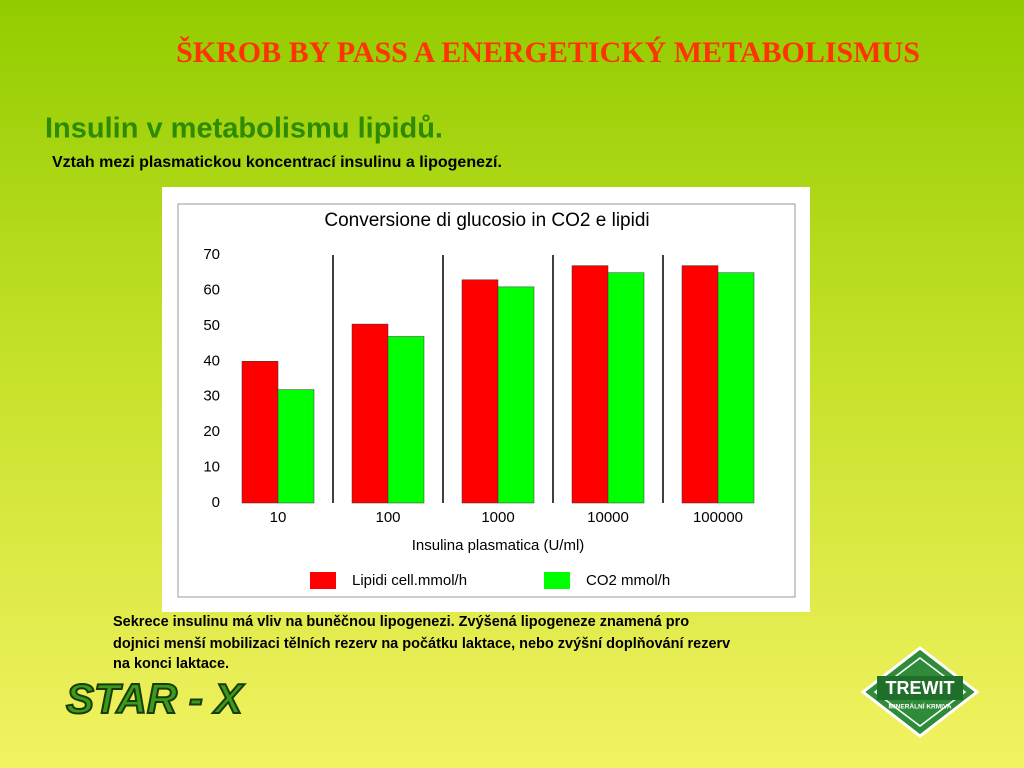  What do you see at coordinates (409, 580) in the screenshot?
I see `legend-label: Lipidi cell.mmol/h` at bounding box center [409, 580].